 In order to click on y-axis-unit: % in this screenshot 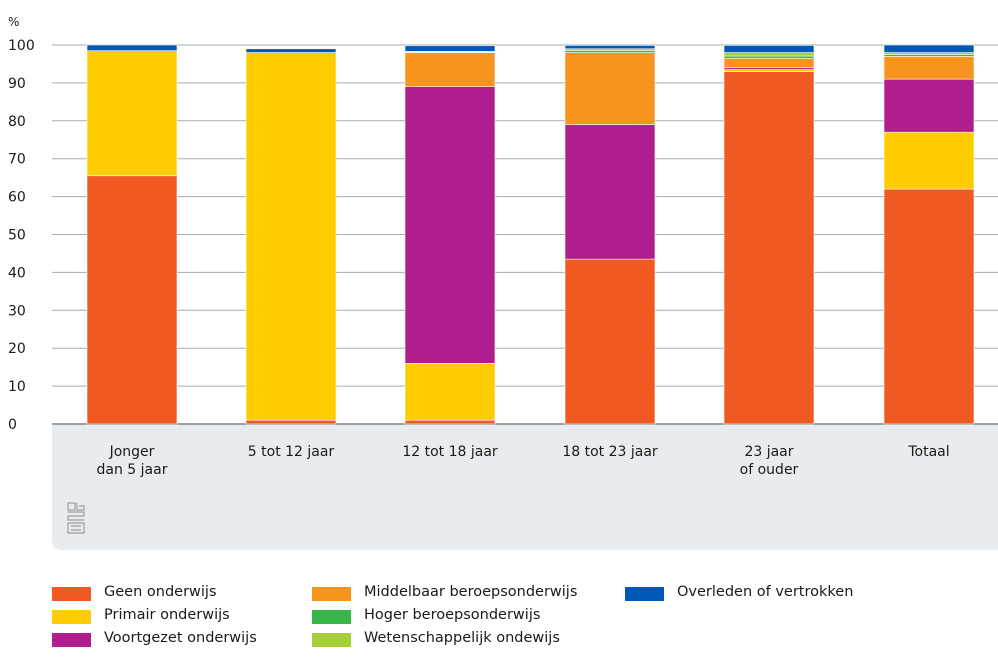, I will do `click(13, 22)`.